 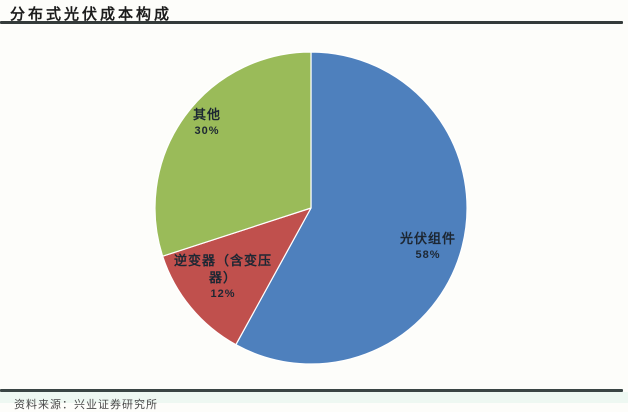 What do you see at coordinates (207, 131) in the screenshot?
I see `slice-label-other-pct: 30%` at bounding box center [207, 131].